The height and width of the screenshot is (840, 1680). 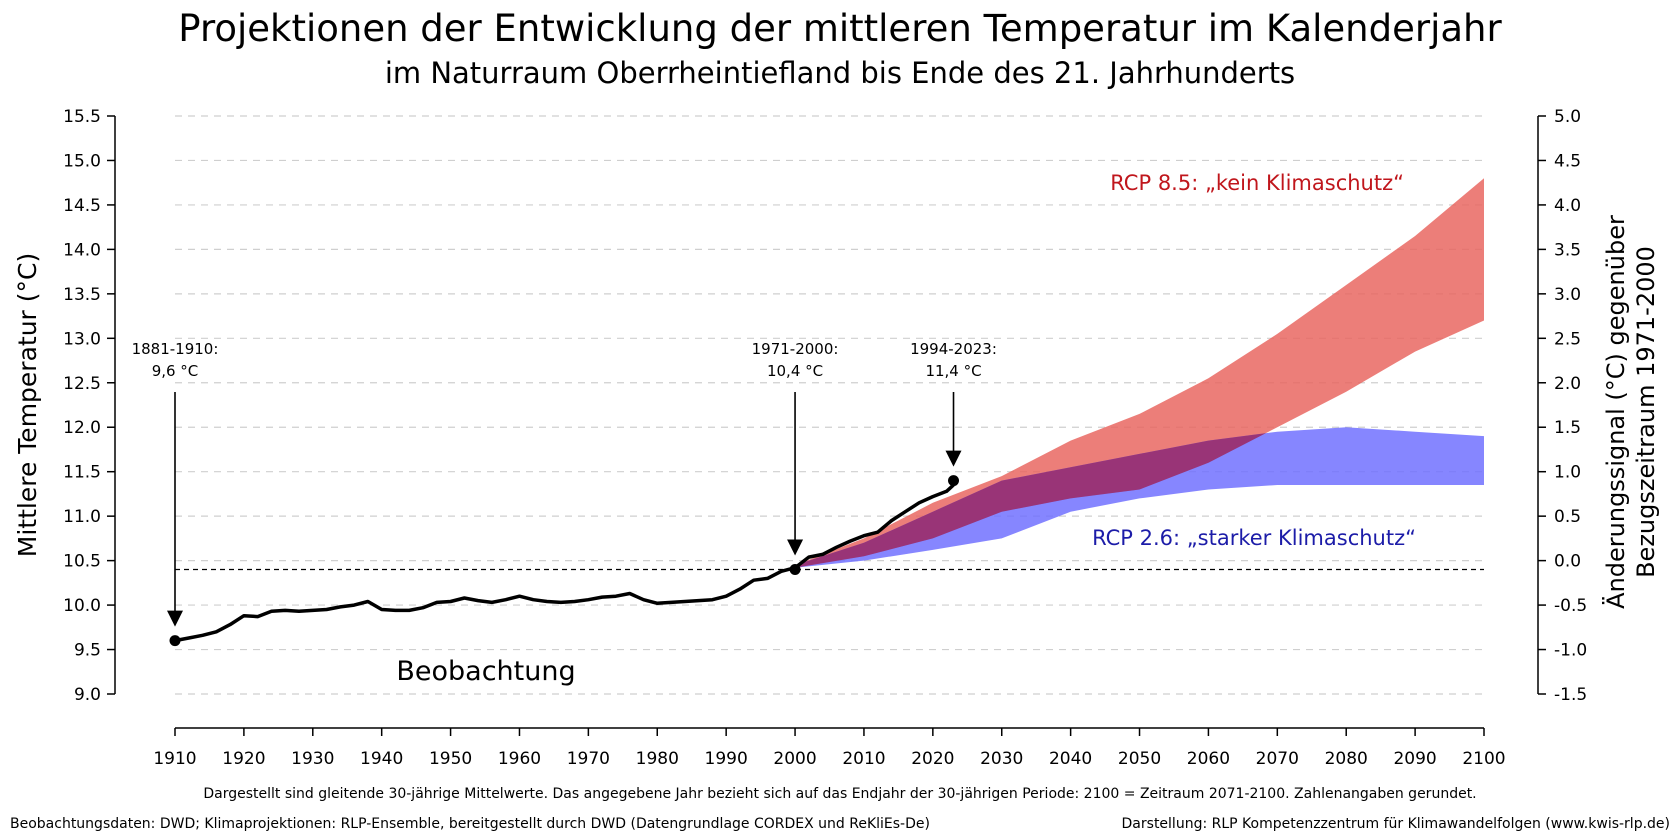 What do you see at coordinates (82, 161) in the screenshot?
I see `y-tick-label: 15.0` at bounding box center [82, 161].